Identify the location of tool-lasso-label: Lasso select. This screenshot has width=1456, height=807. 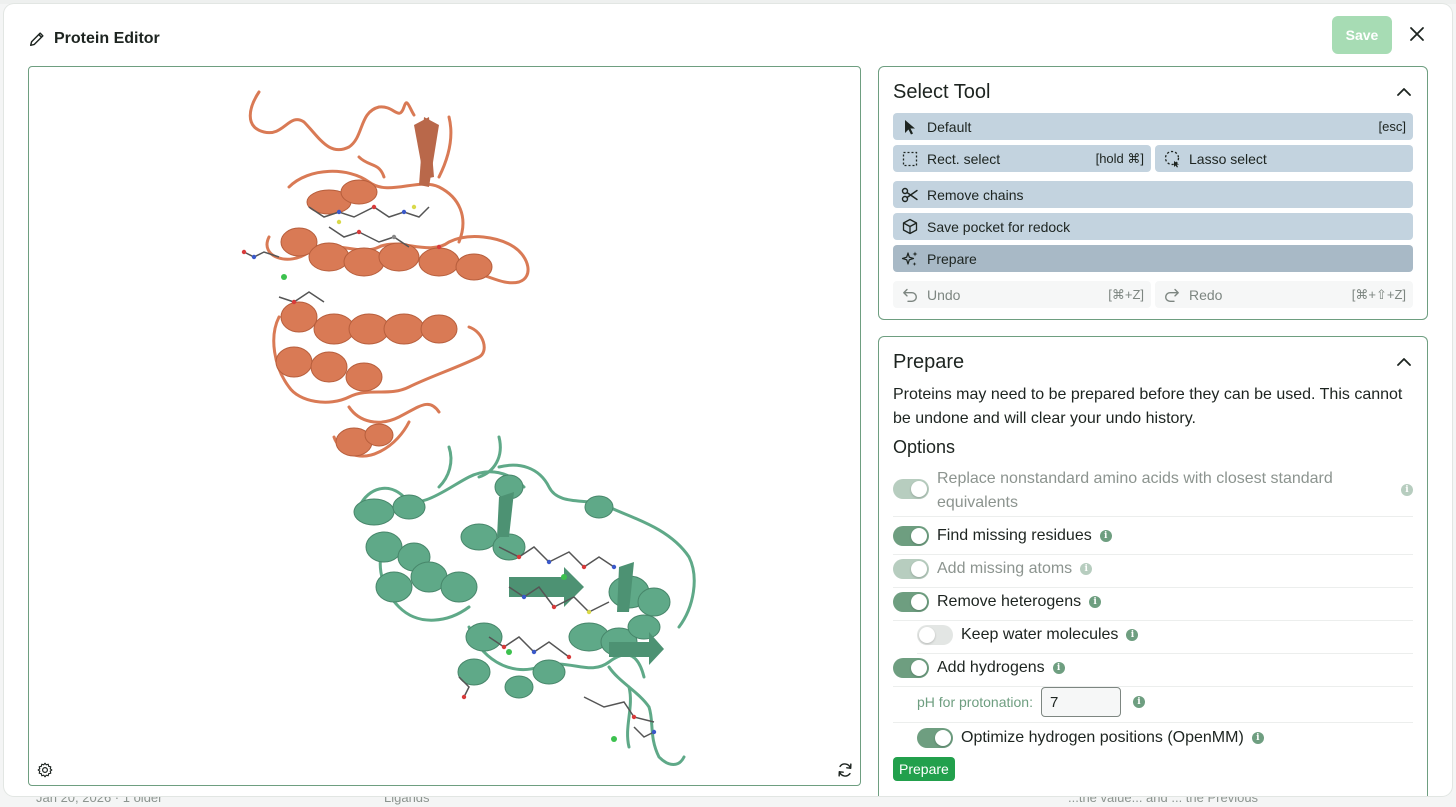
(1228, 158).